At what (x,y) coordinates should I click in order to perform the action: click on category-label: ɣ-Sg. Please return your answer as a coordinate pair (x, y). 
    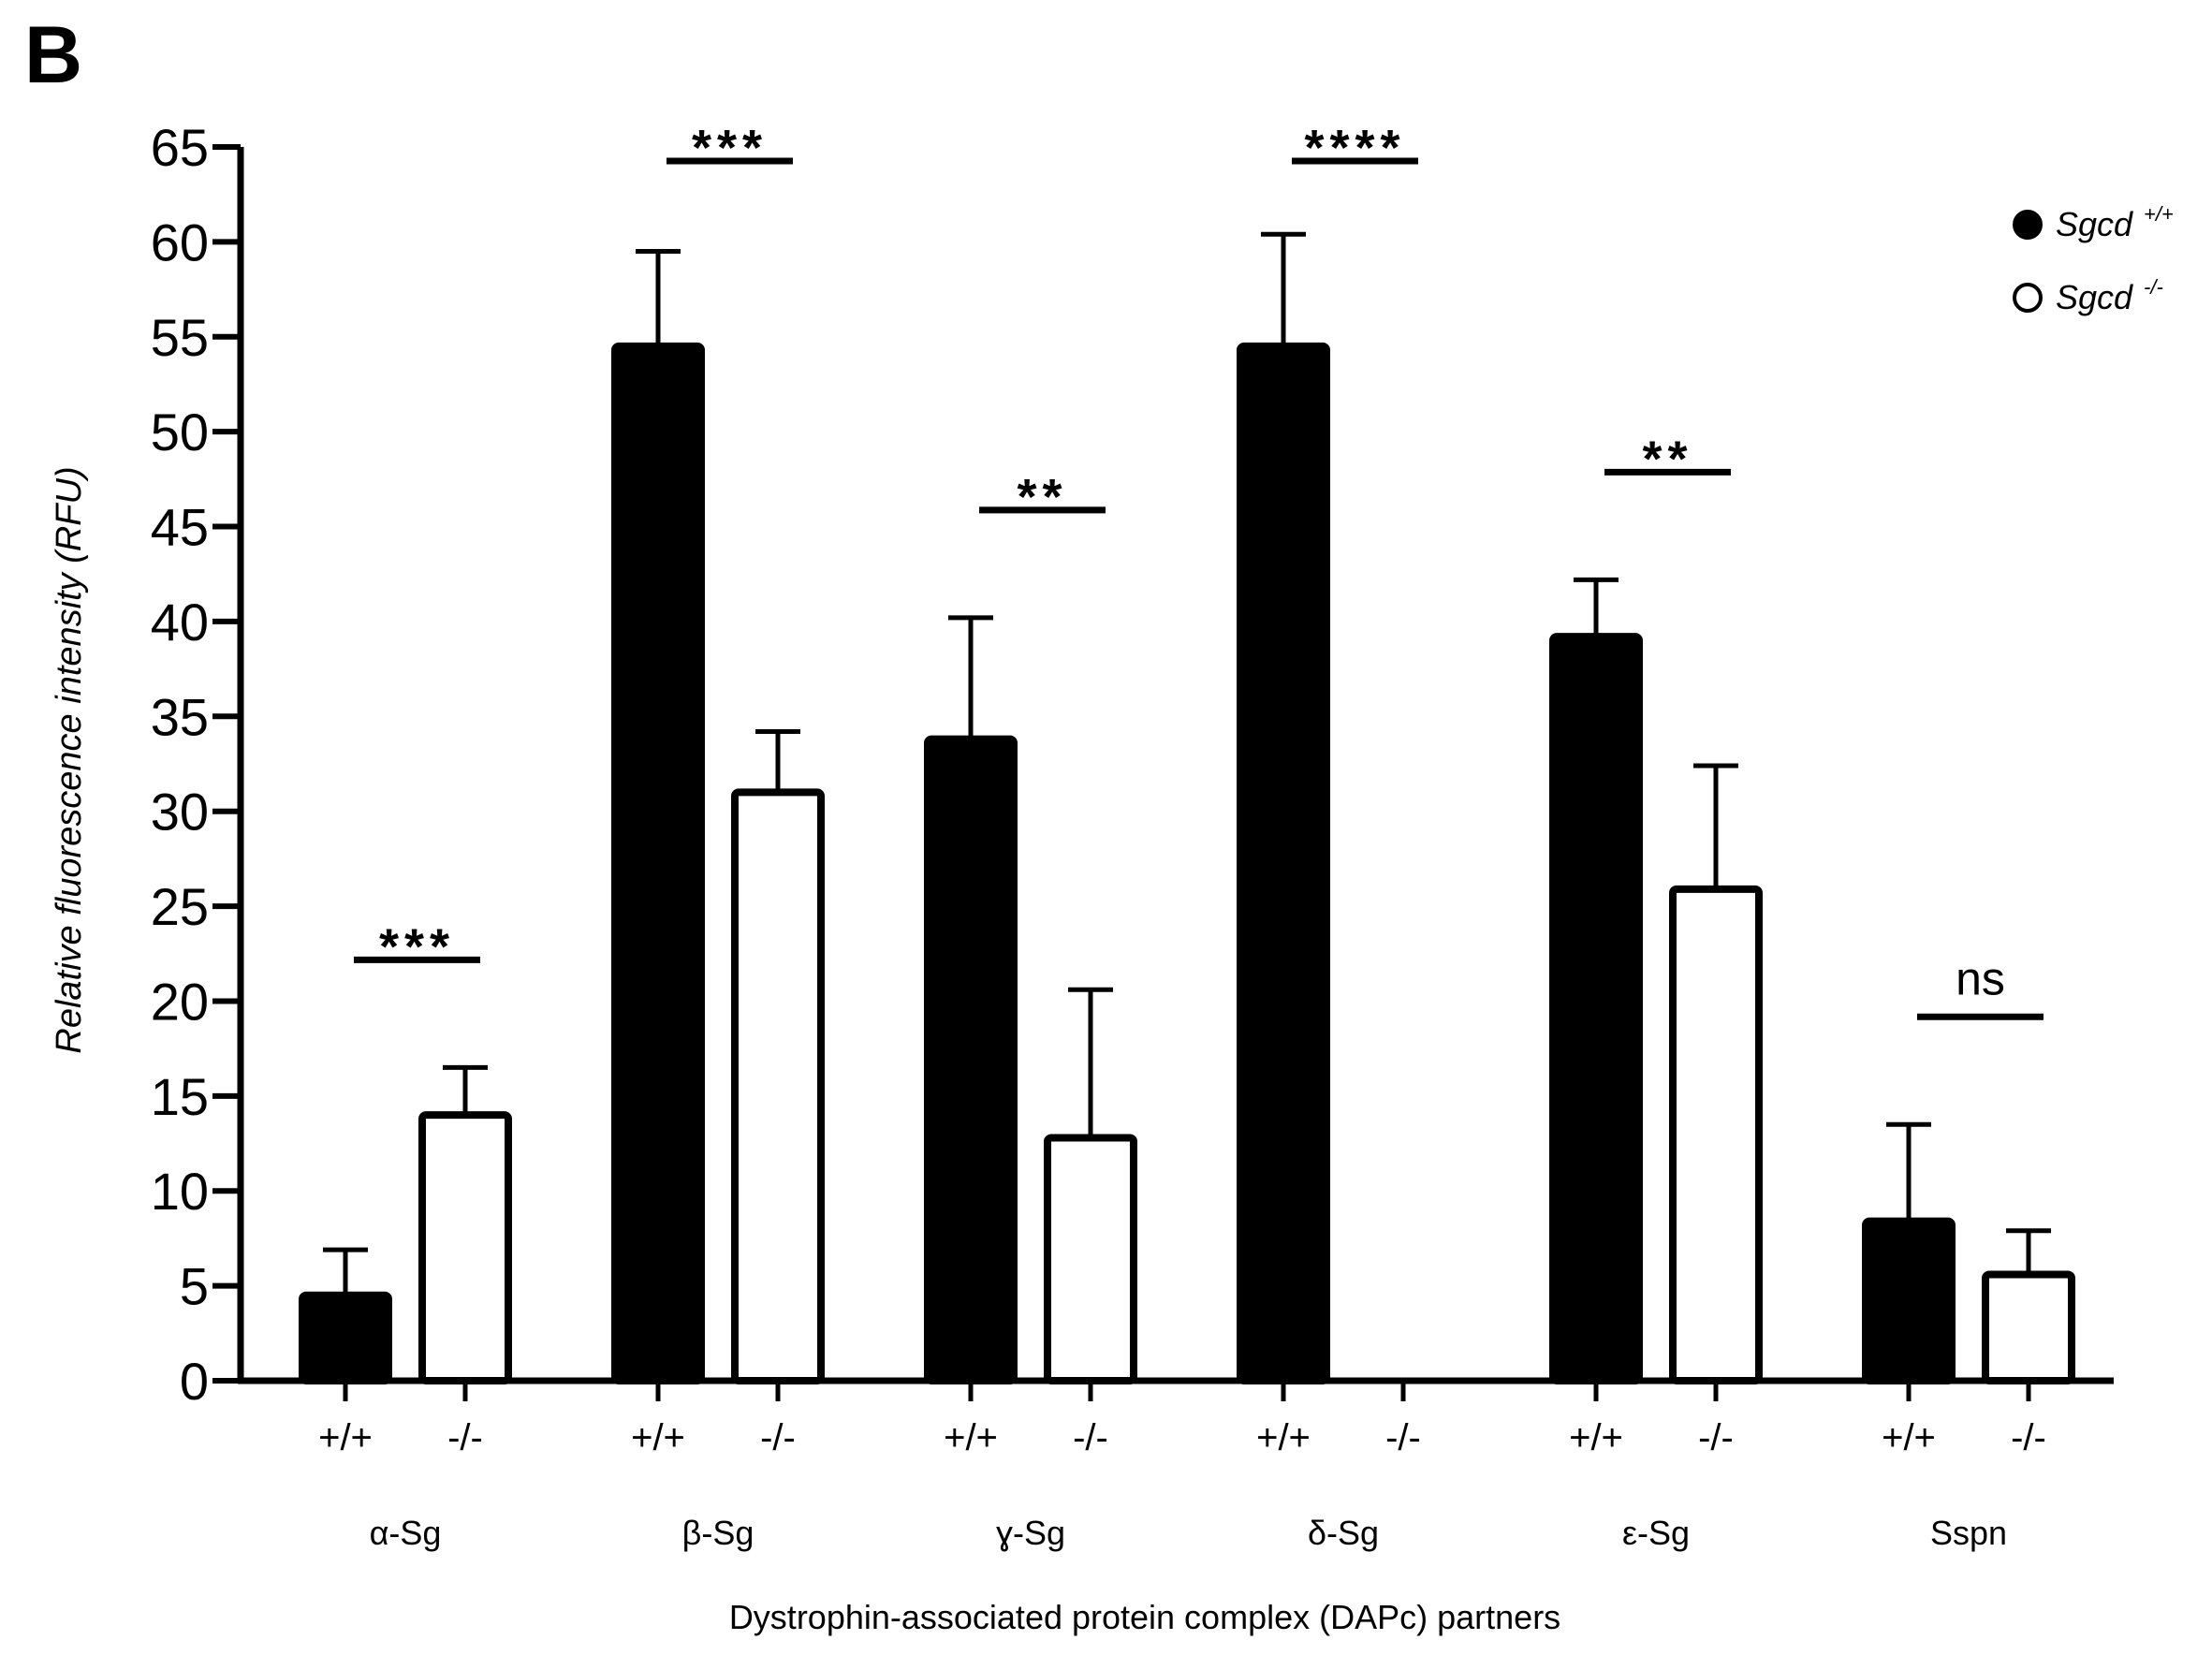
    Looking at the image, I should click on (1030, 1533).